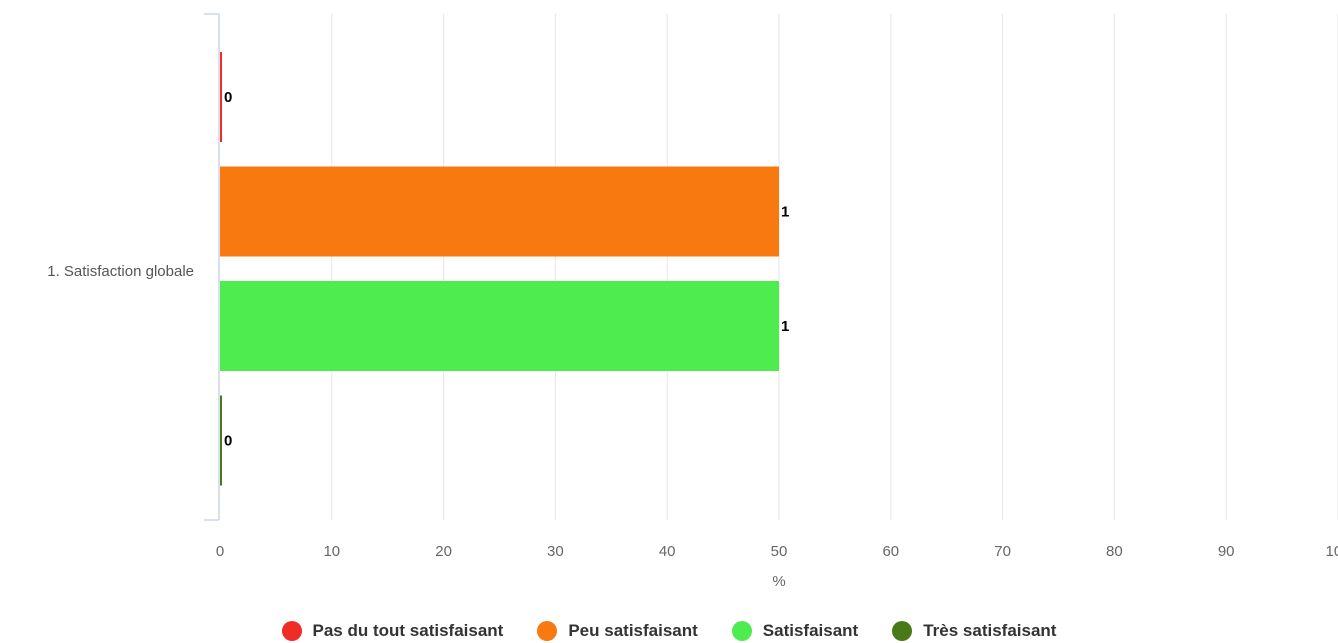 This screenshot has height=643, width=1338. Describe the element at coordinates (1002, 551) in the screenshot. I see `x-tick-label: 70` at that location.